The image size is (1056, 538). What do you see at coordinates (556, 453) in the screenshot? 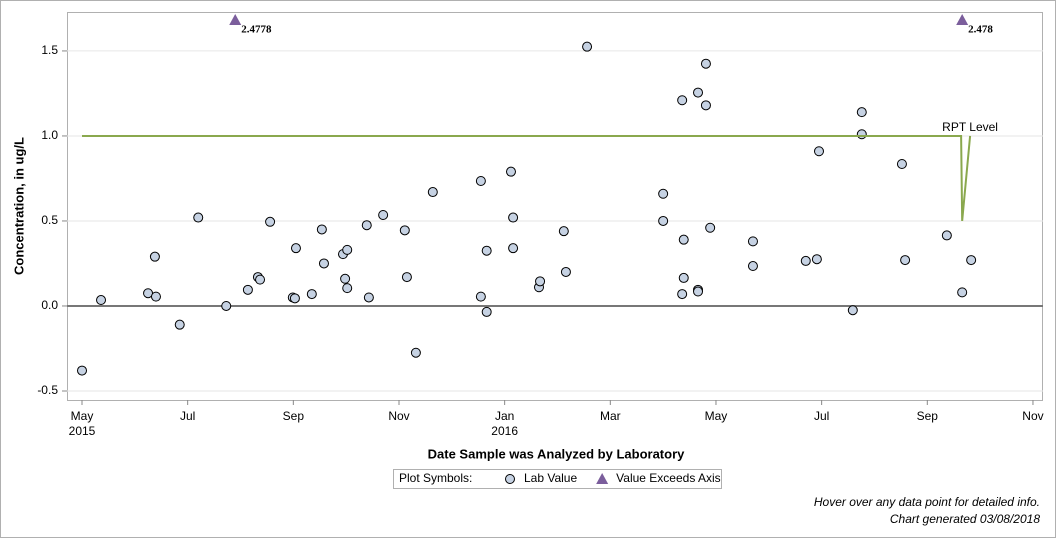
I see `x-axis-label: Date Sample was Analyzed by Laboratory` at bounding box center [556, 453].